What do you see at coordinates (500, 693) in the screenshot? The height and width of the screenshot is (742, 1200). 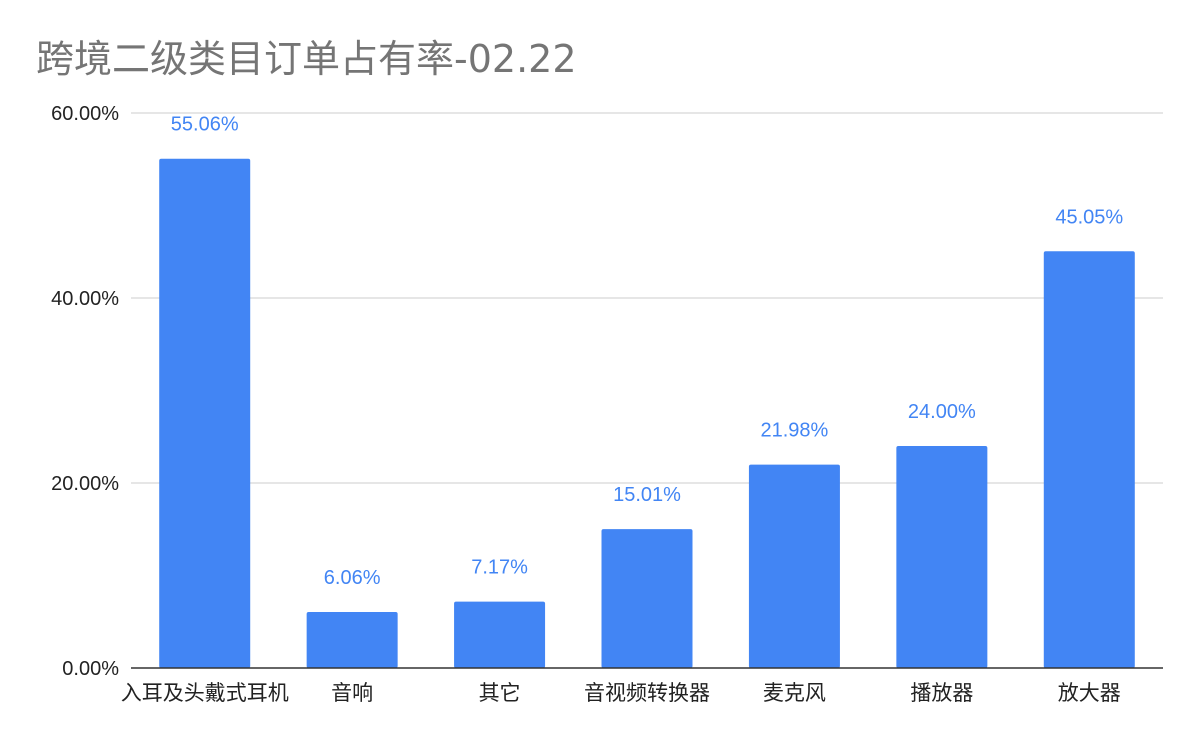 I see `x-tick-label: 其它` at bounding box center [500, 693].